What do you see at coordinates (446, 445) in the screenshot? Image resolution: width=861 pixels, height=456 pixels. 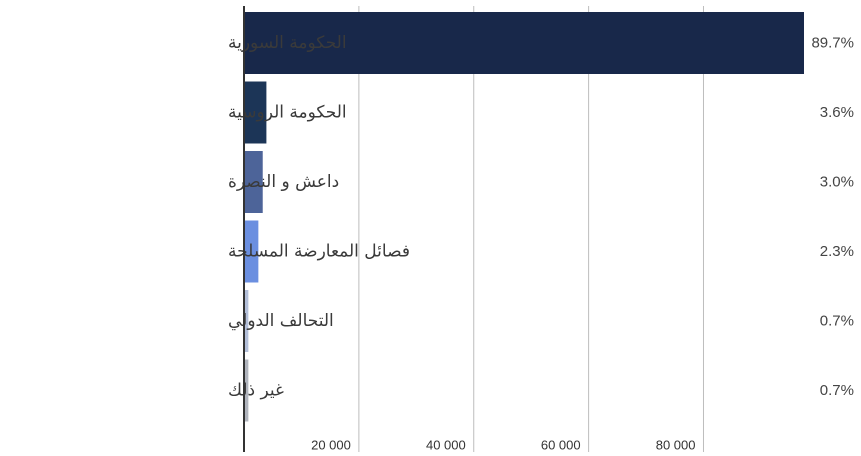 I see `x-tick-label-2: 40 000` at bounding box center [446, 445].